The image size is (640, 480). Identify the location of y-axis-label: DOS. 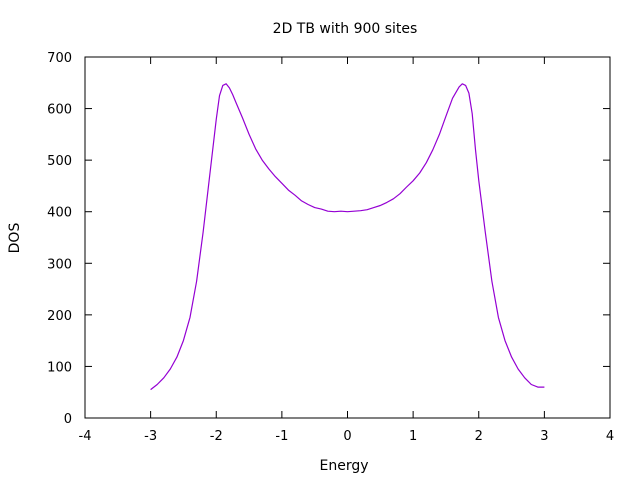
(15, 238).